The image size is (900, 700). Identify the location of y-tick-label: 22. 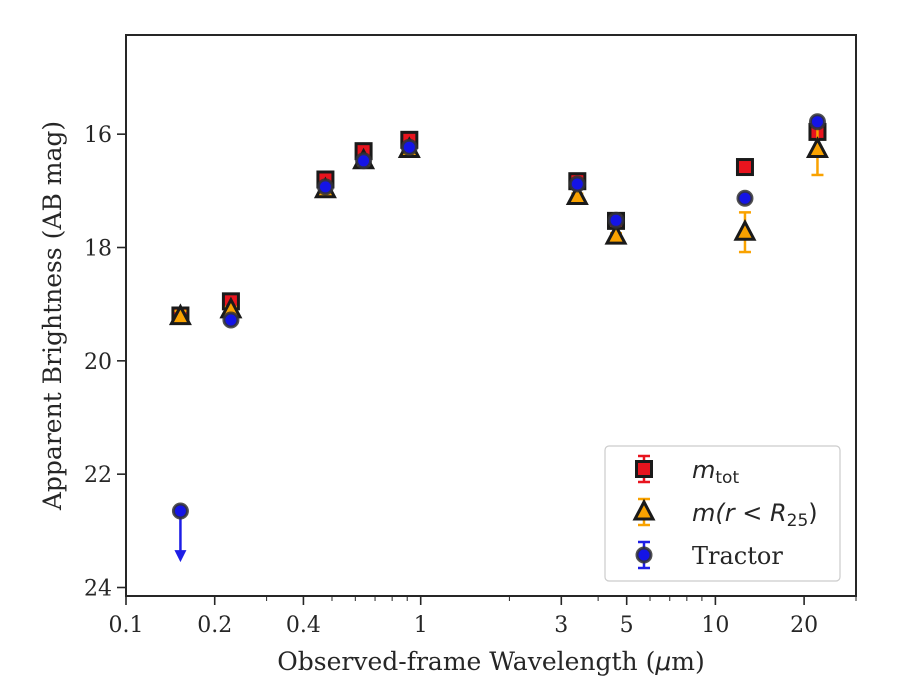
(98, 475).